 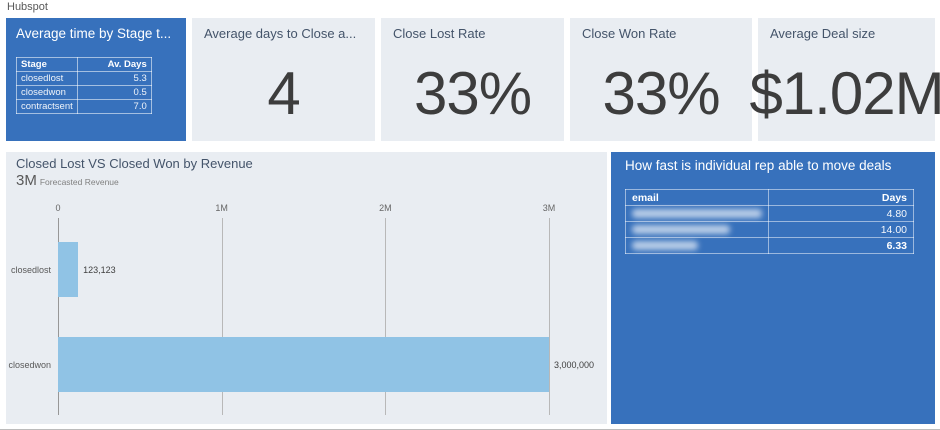 What do you see at coordinates (99, 269) in the screenshot?
I see `bar-value-label: 123,123` at bounding box center [99, 269].